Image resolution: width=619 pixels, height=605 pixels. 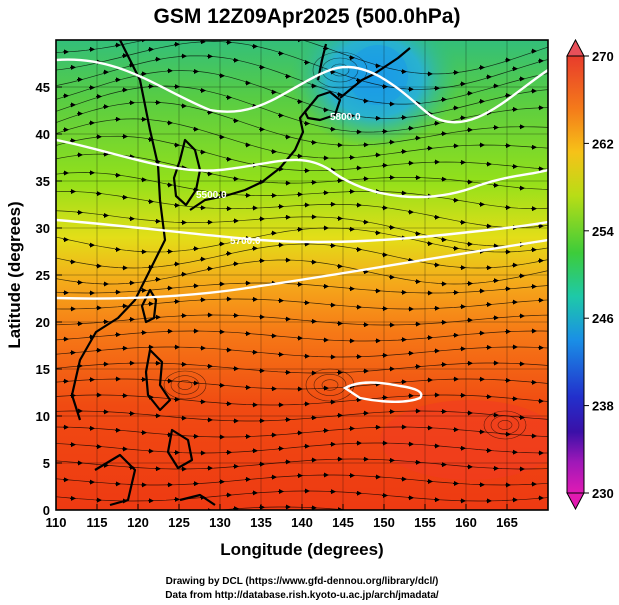 I want to click on x-tick-label: 125, so click(x=179, y=522).